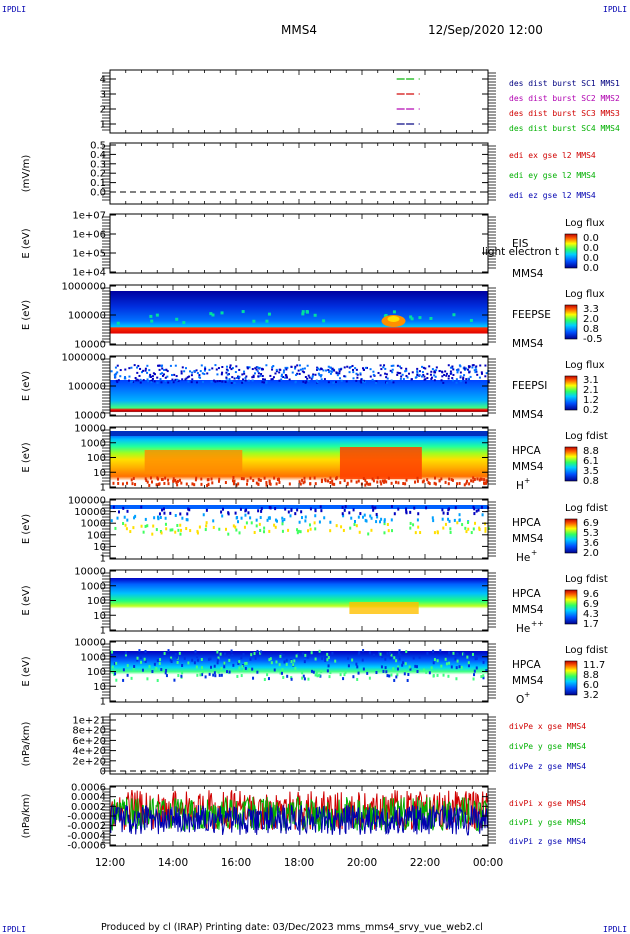  Describe the element at coordinates (362, 863) in the screenshot. I see `time-tick-label: 20:00` at that location.